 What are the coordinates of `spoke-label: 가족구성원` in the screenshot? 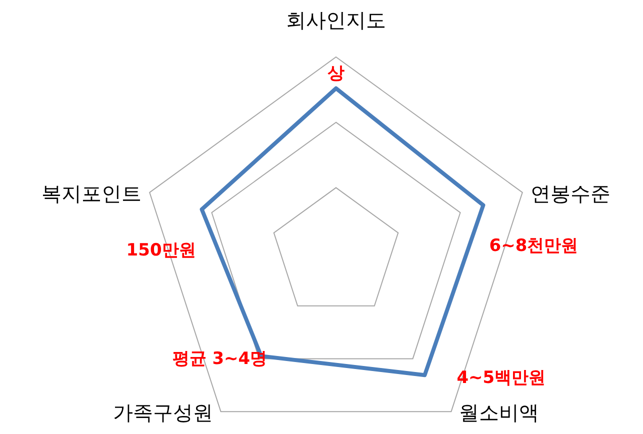 It's located at (162, 412).